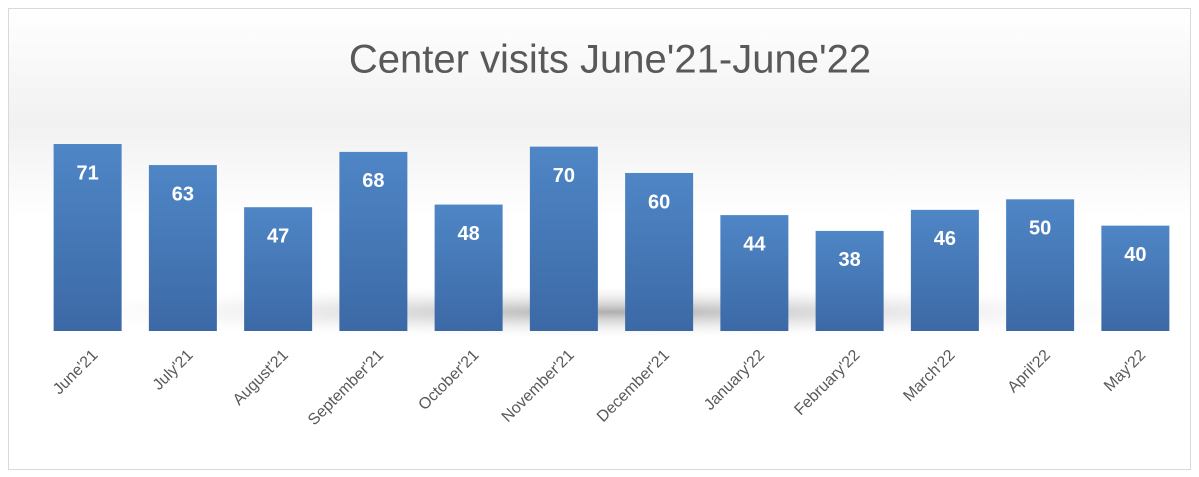 Image resolution: width=1199 pixels, height=477 pixels. Describe the element at coordinates (754, 244) in the screenshot. I see `data-label: 44` at that location.